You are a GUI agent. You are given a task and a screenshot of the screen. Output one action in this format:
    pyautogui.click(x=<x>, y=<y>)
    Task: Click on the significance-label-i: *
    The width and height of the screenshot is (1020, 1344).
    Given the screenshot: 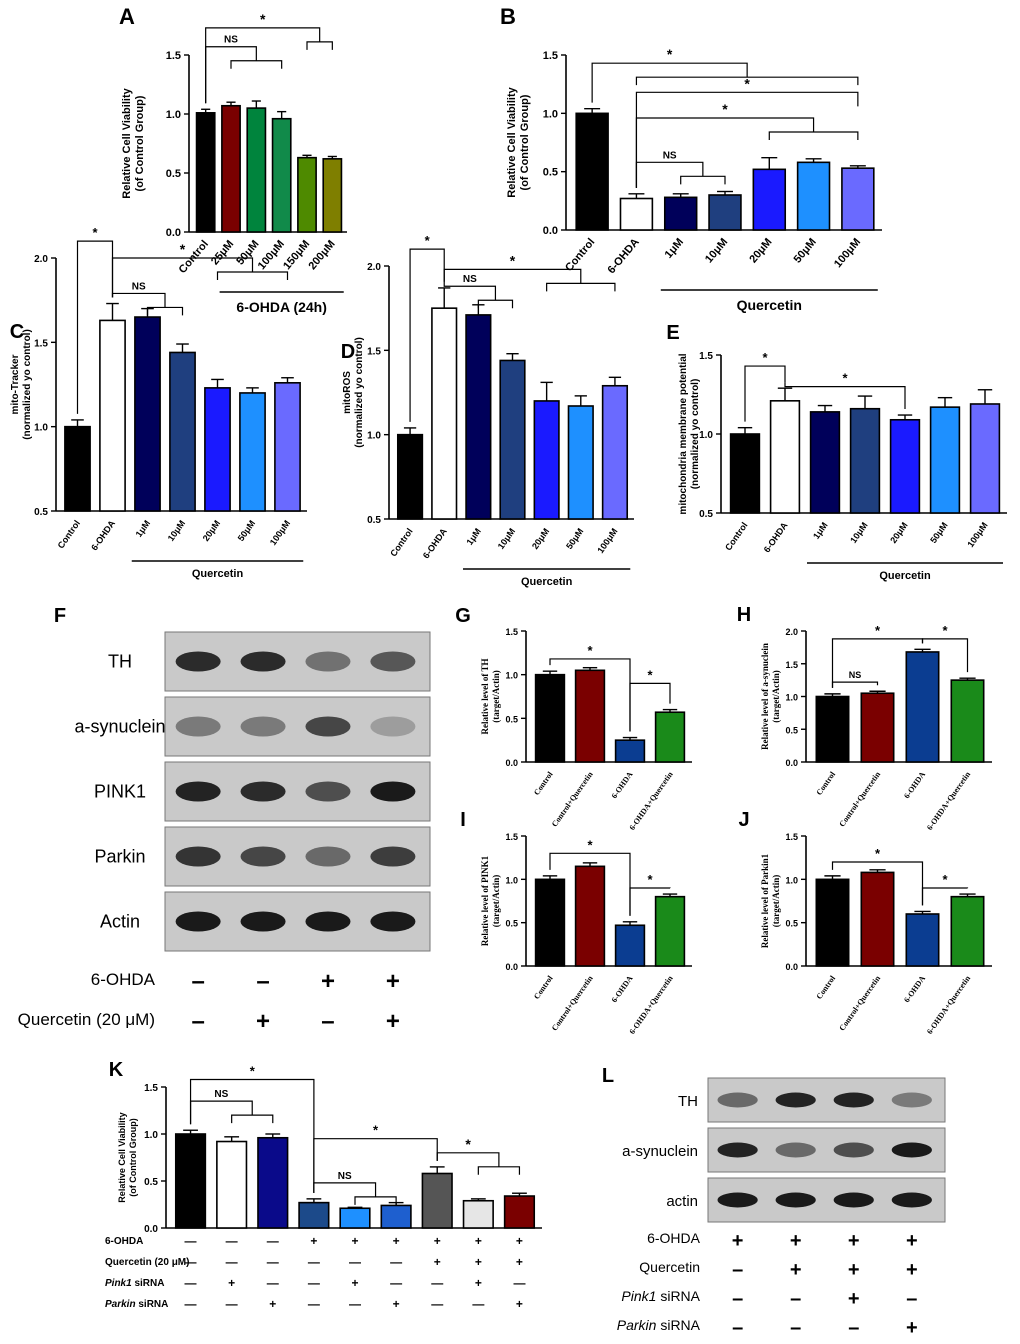 What is the action you would take?
    pyautogui.click(x=650, y=879)
    